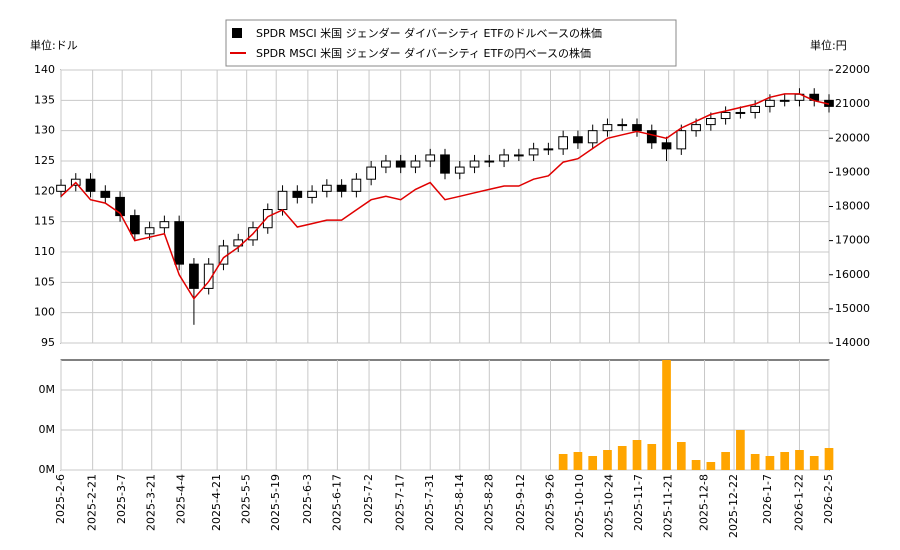  I want to click on y-unit-label: 単位:ドル, so click(54, 45).